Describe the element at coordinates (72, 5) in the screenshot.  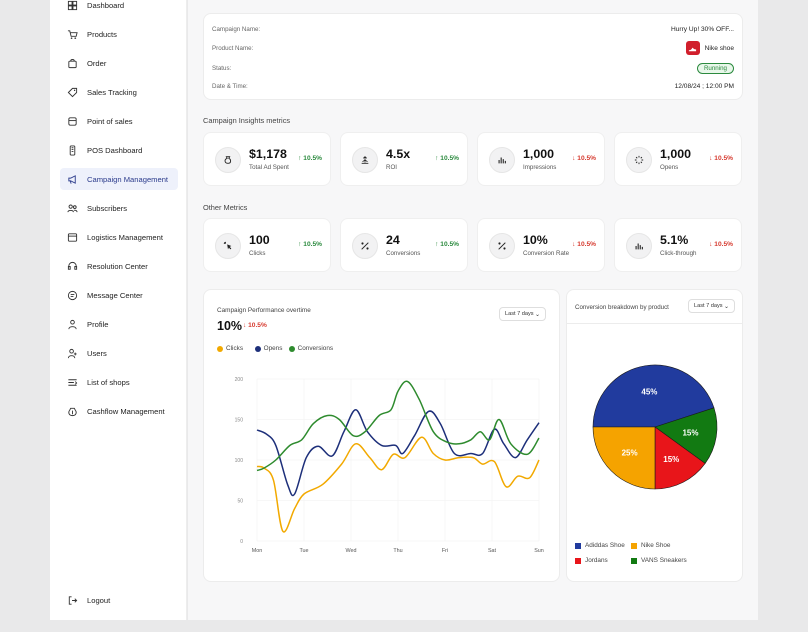
I see `grid-icon` at that location.